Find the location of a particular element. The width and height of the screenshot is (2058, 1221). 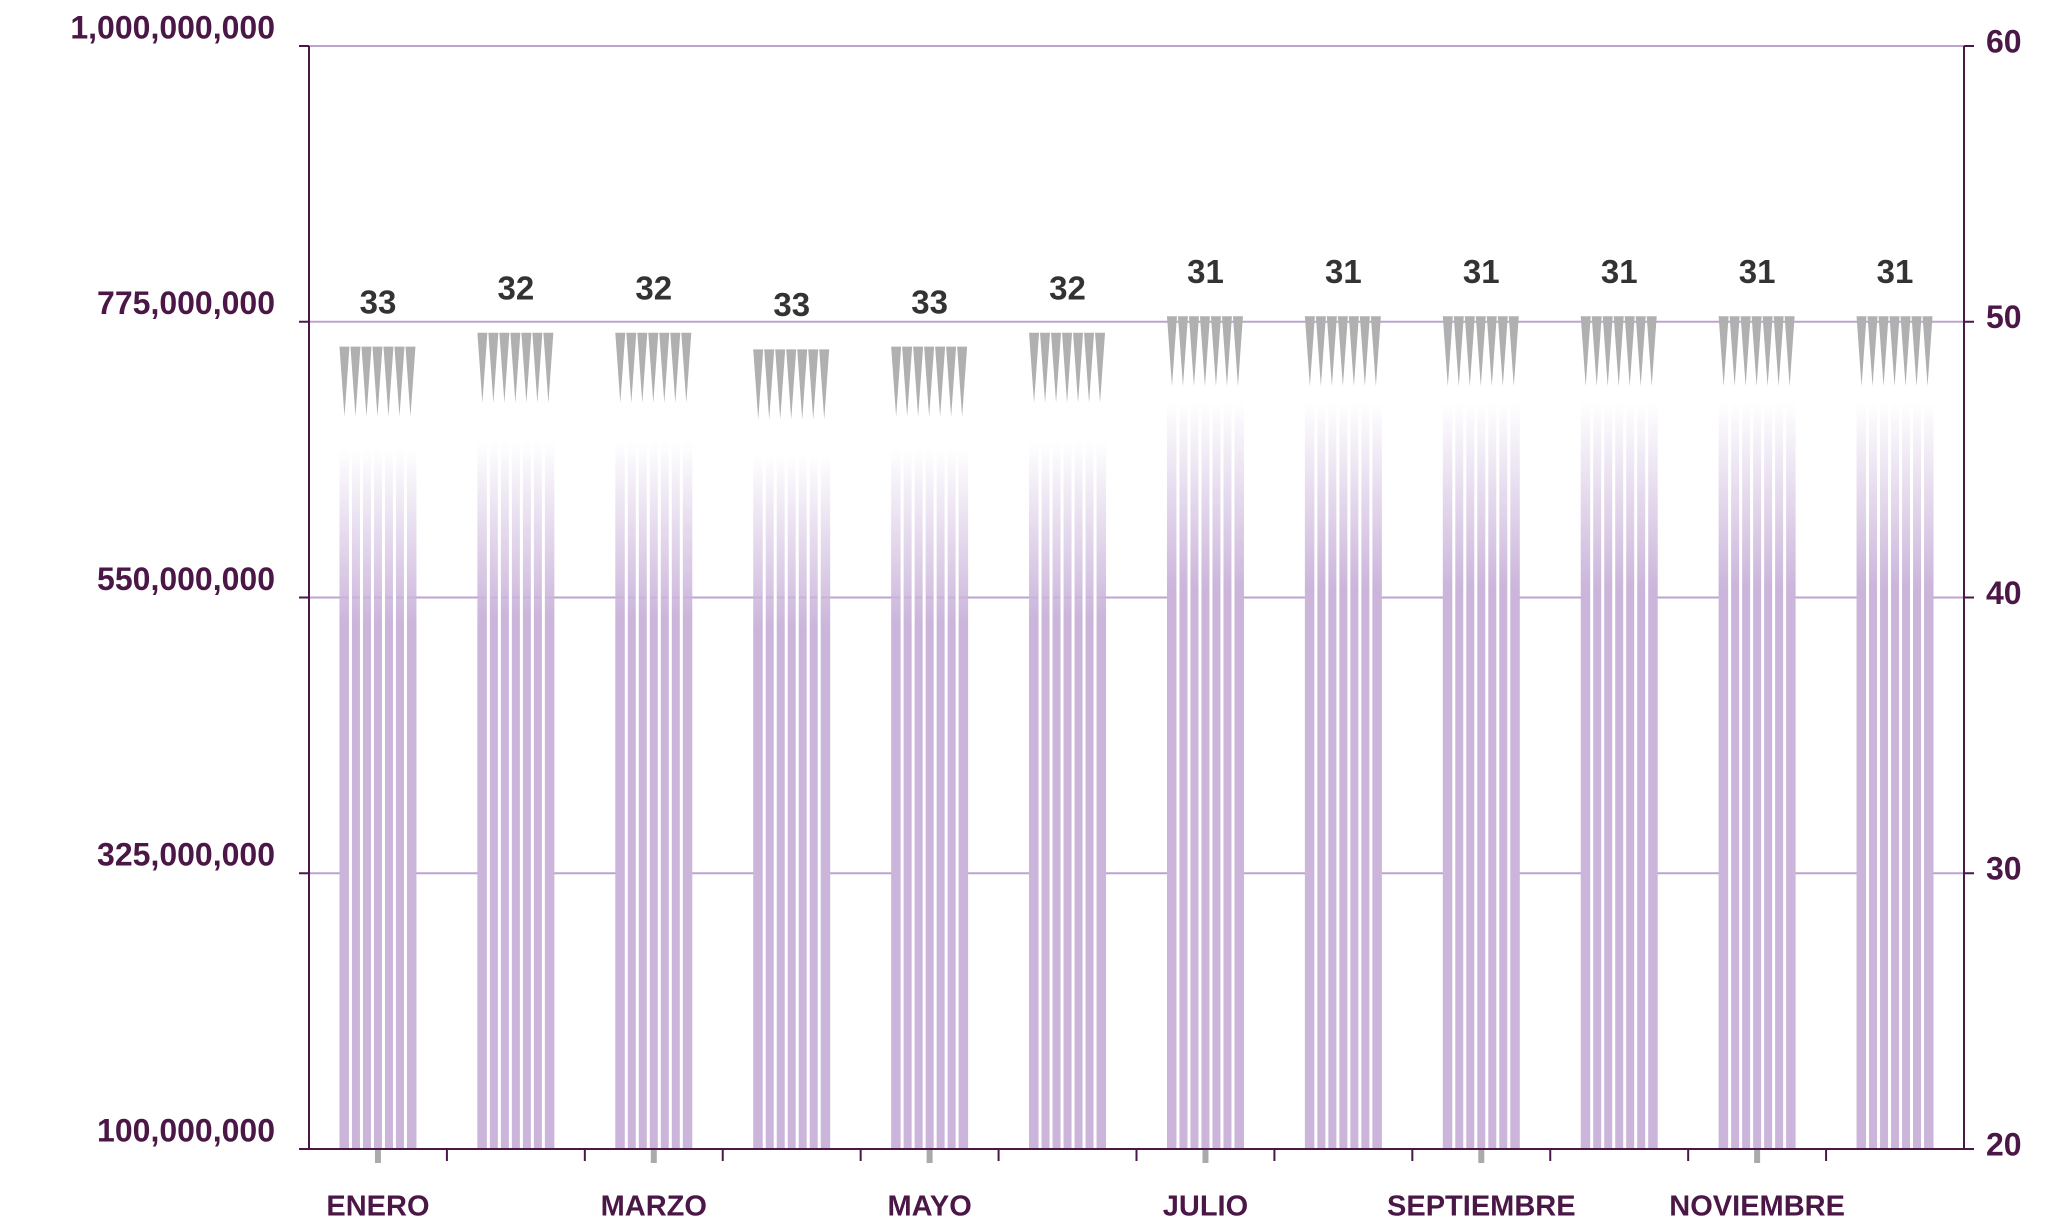

y2-tick-label: 20 is located at coordinates (2004, 1144).